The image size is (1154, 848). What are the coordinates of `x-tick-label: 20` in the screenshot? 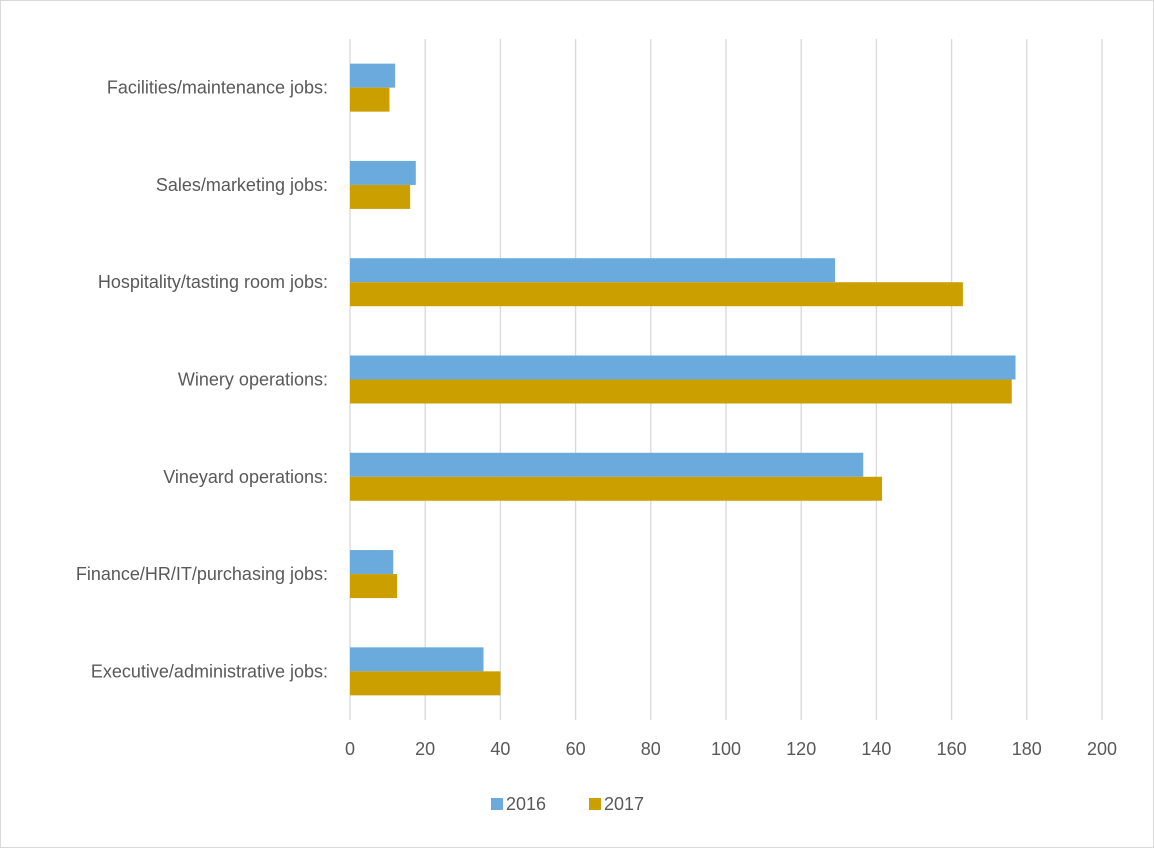 It's located at (425, 749).